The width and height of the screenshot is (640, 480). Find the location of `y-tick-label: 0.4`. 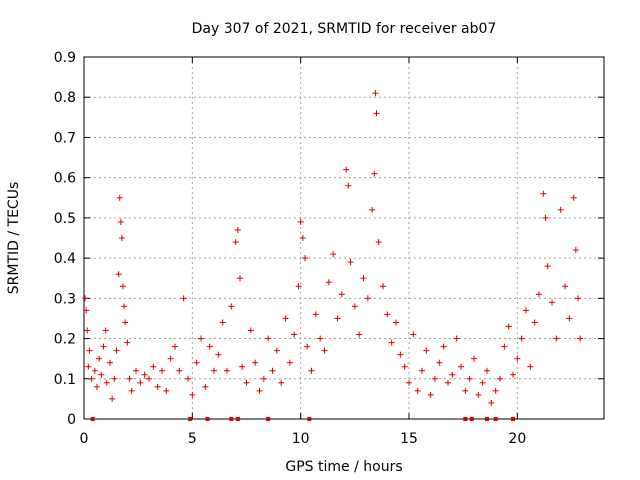

y-tick-label: 0.4 is located at coordinates (65, 259).